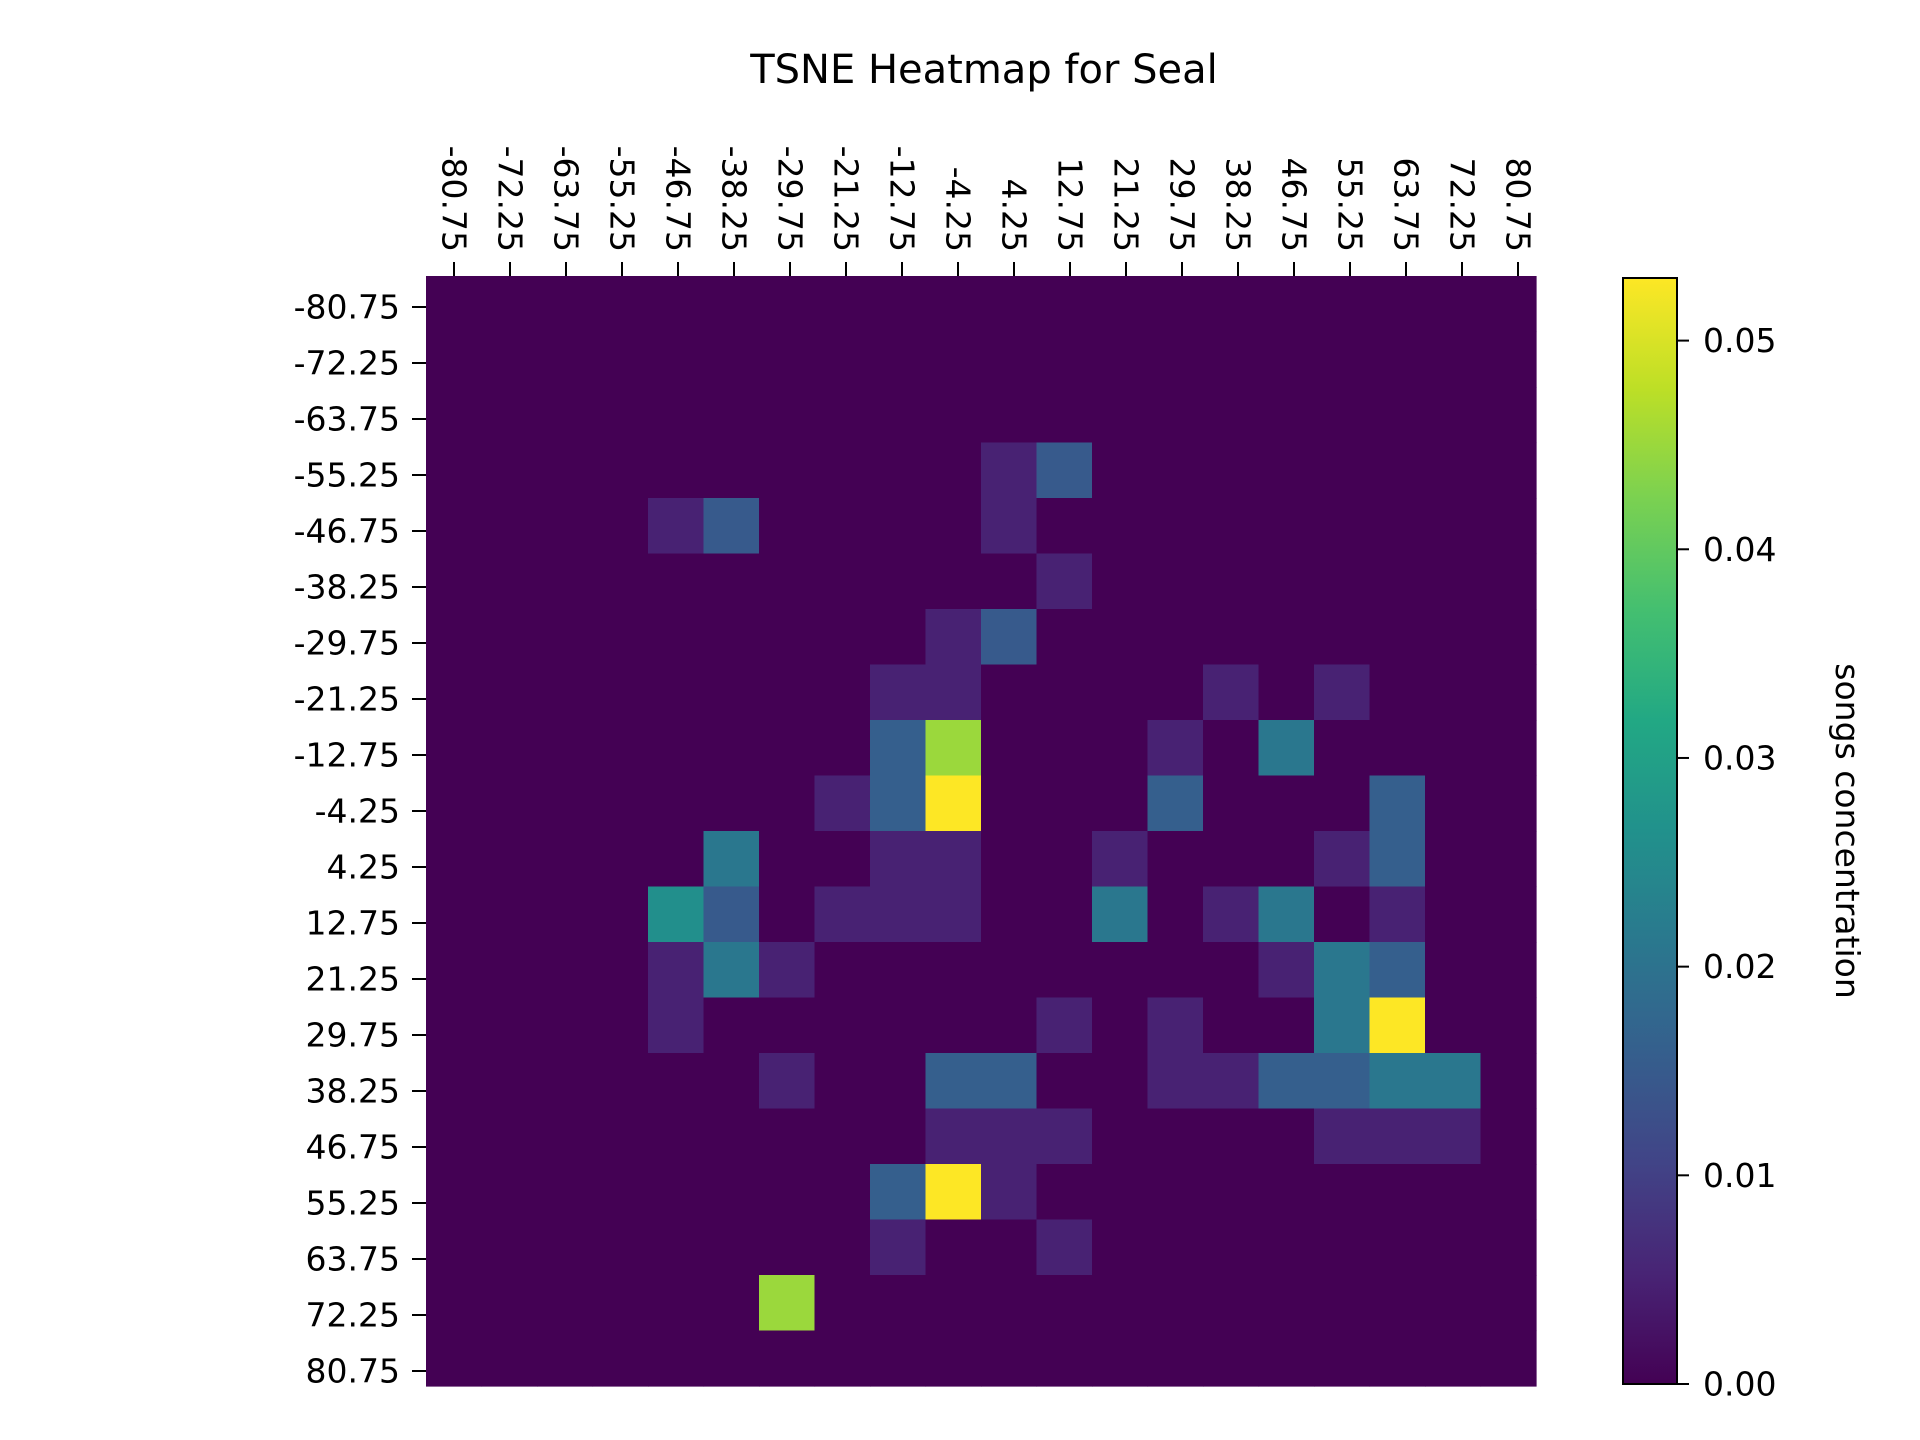  I want to click on x-tick-label: 4.25, so click(1014, 215).